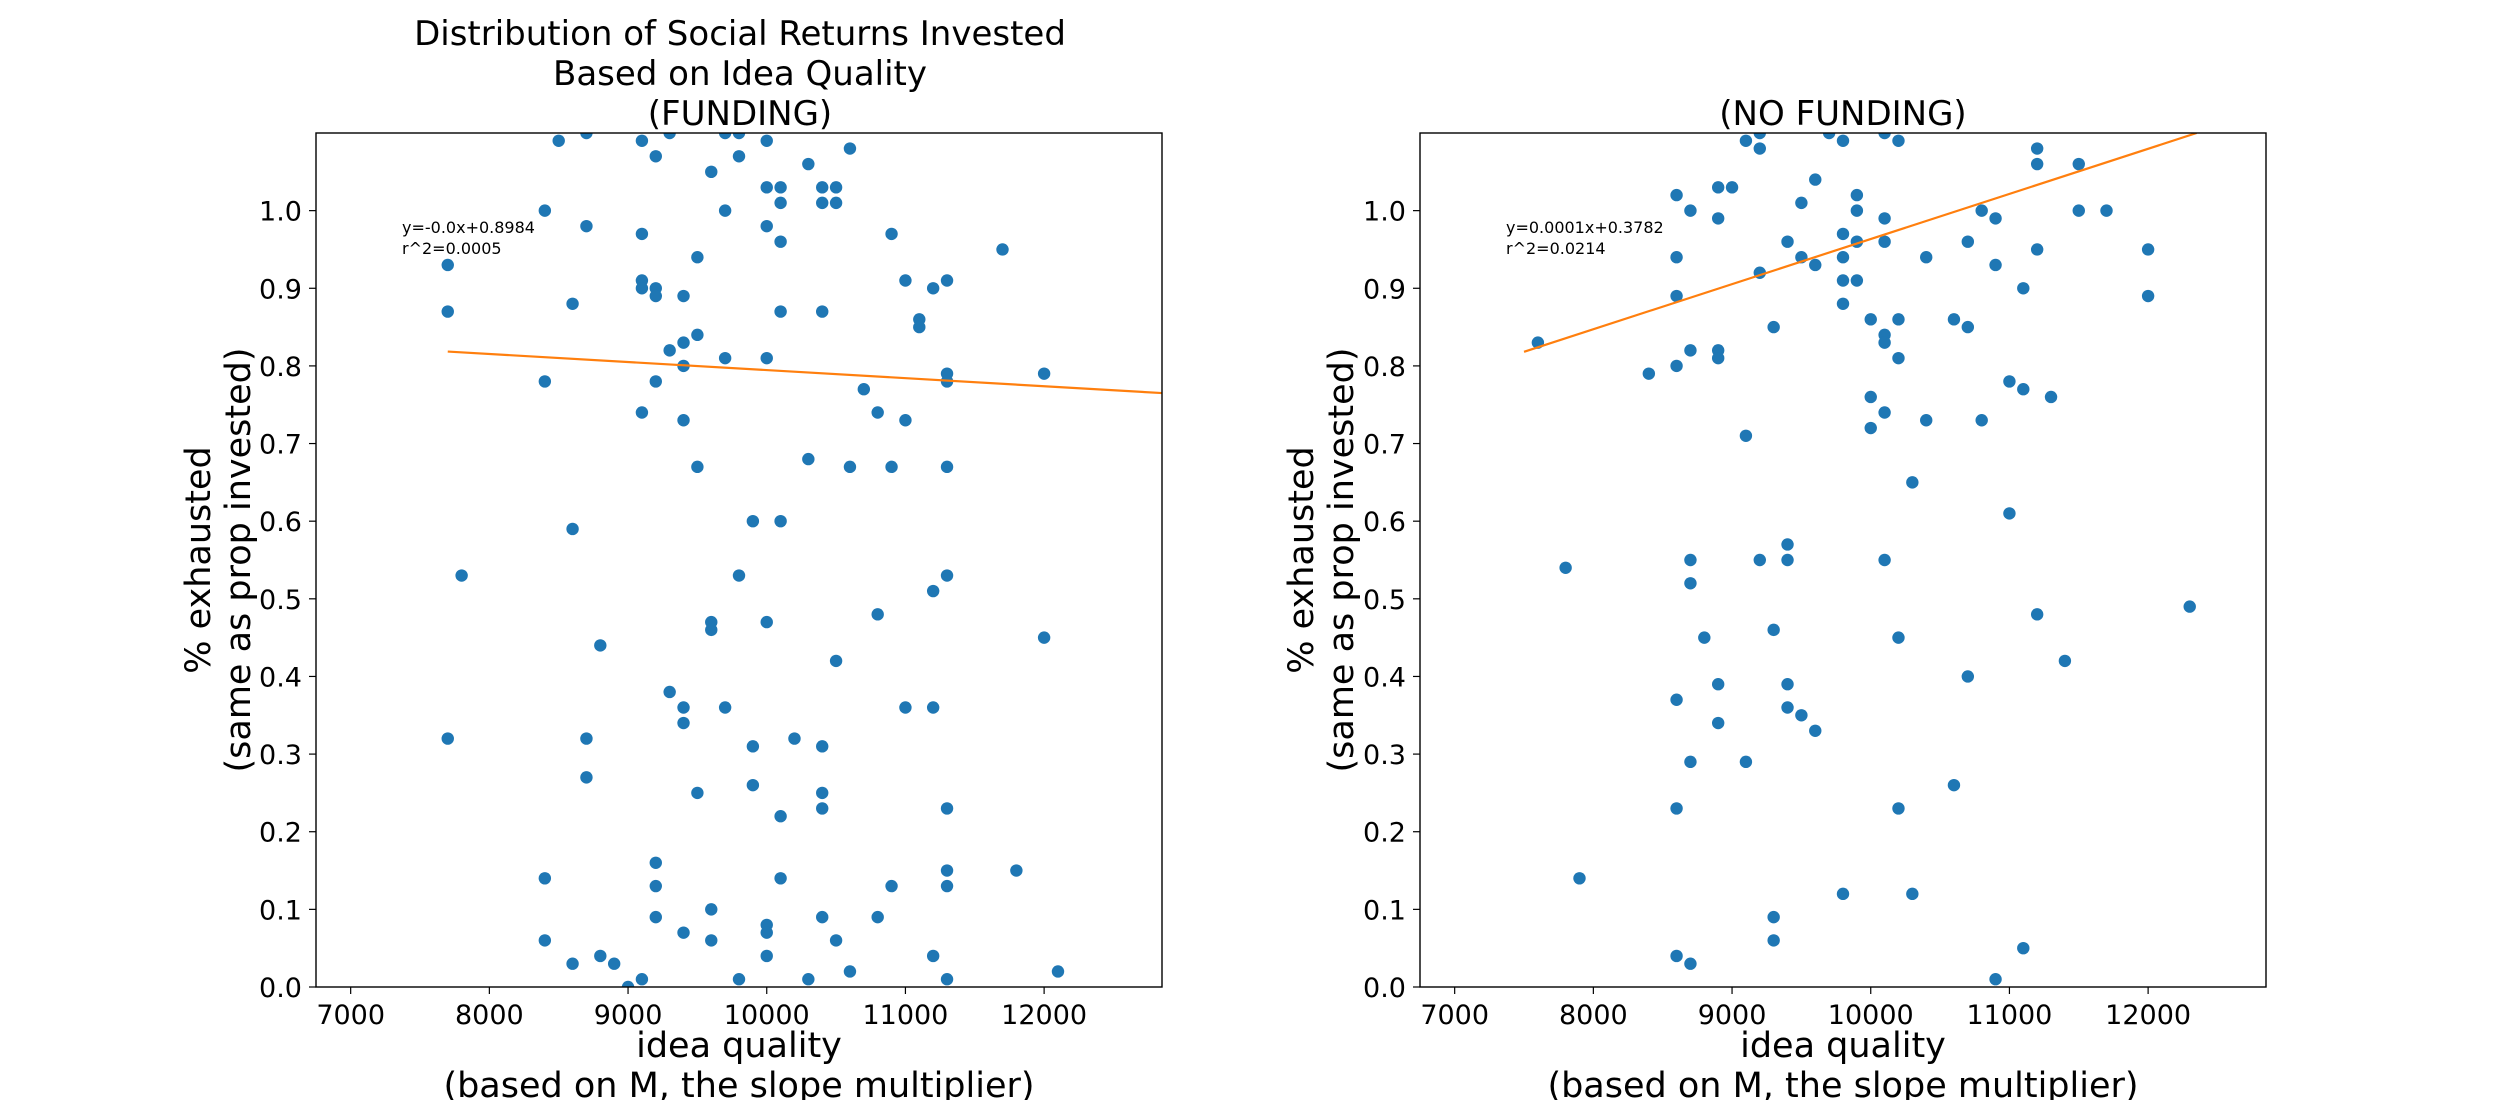 Image resolution: width=2500 pixels, height=1100 pixels. I want to click on regression-annotation: r^2=0.0214, so click(1556, 248).